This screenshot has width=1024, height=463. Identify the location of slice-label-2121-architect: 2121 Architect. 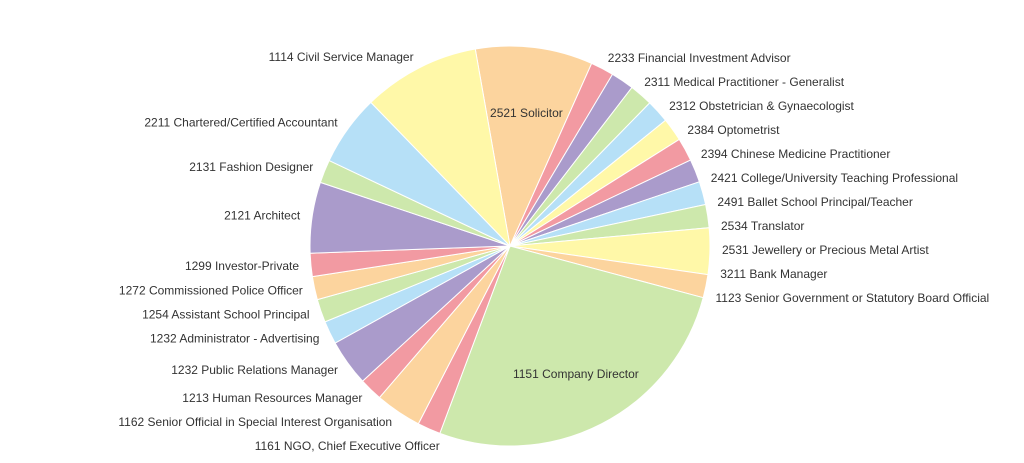
(262, 216).